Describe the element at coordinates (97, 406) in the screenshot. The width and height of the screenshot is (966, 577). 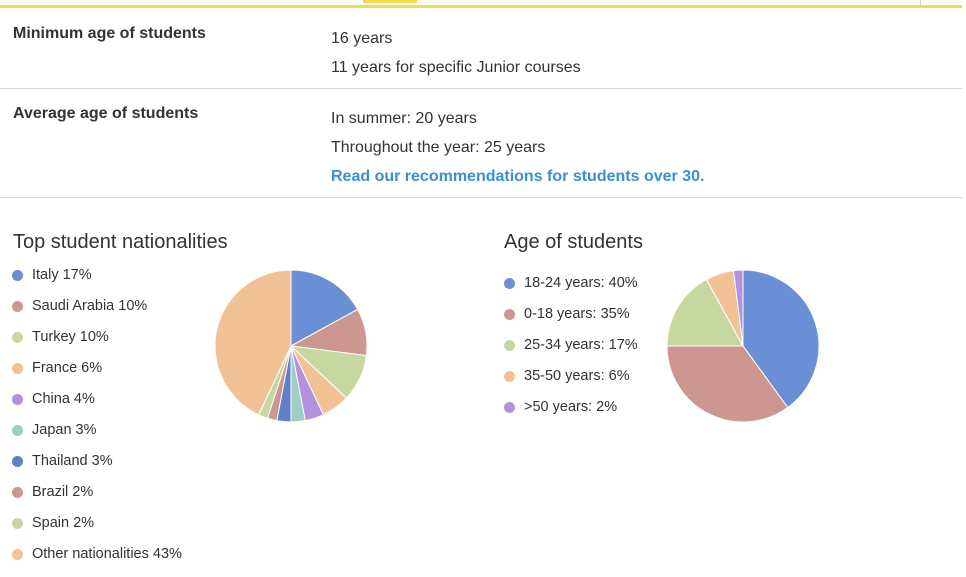
I see `nationality-legend-item: China 4%` at that location.